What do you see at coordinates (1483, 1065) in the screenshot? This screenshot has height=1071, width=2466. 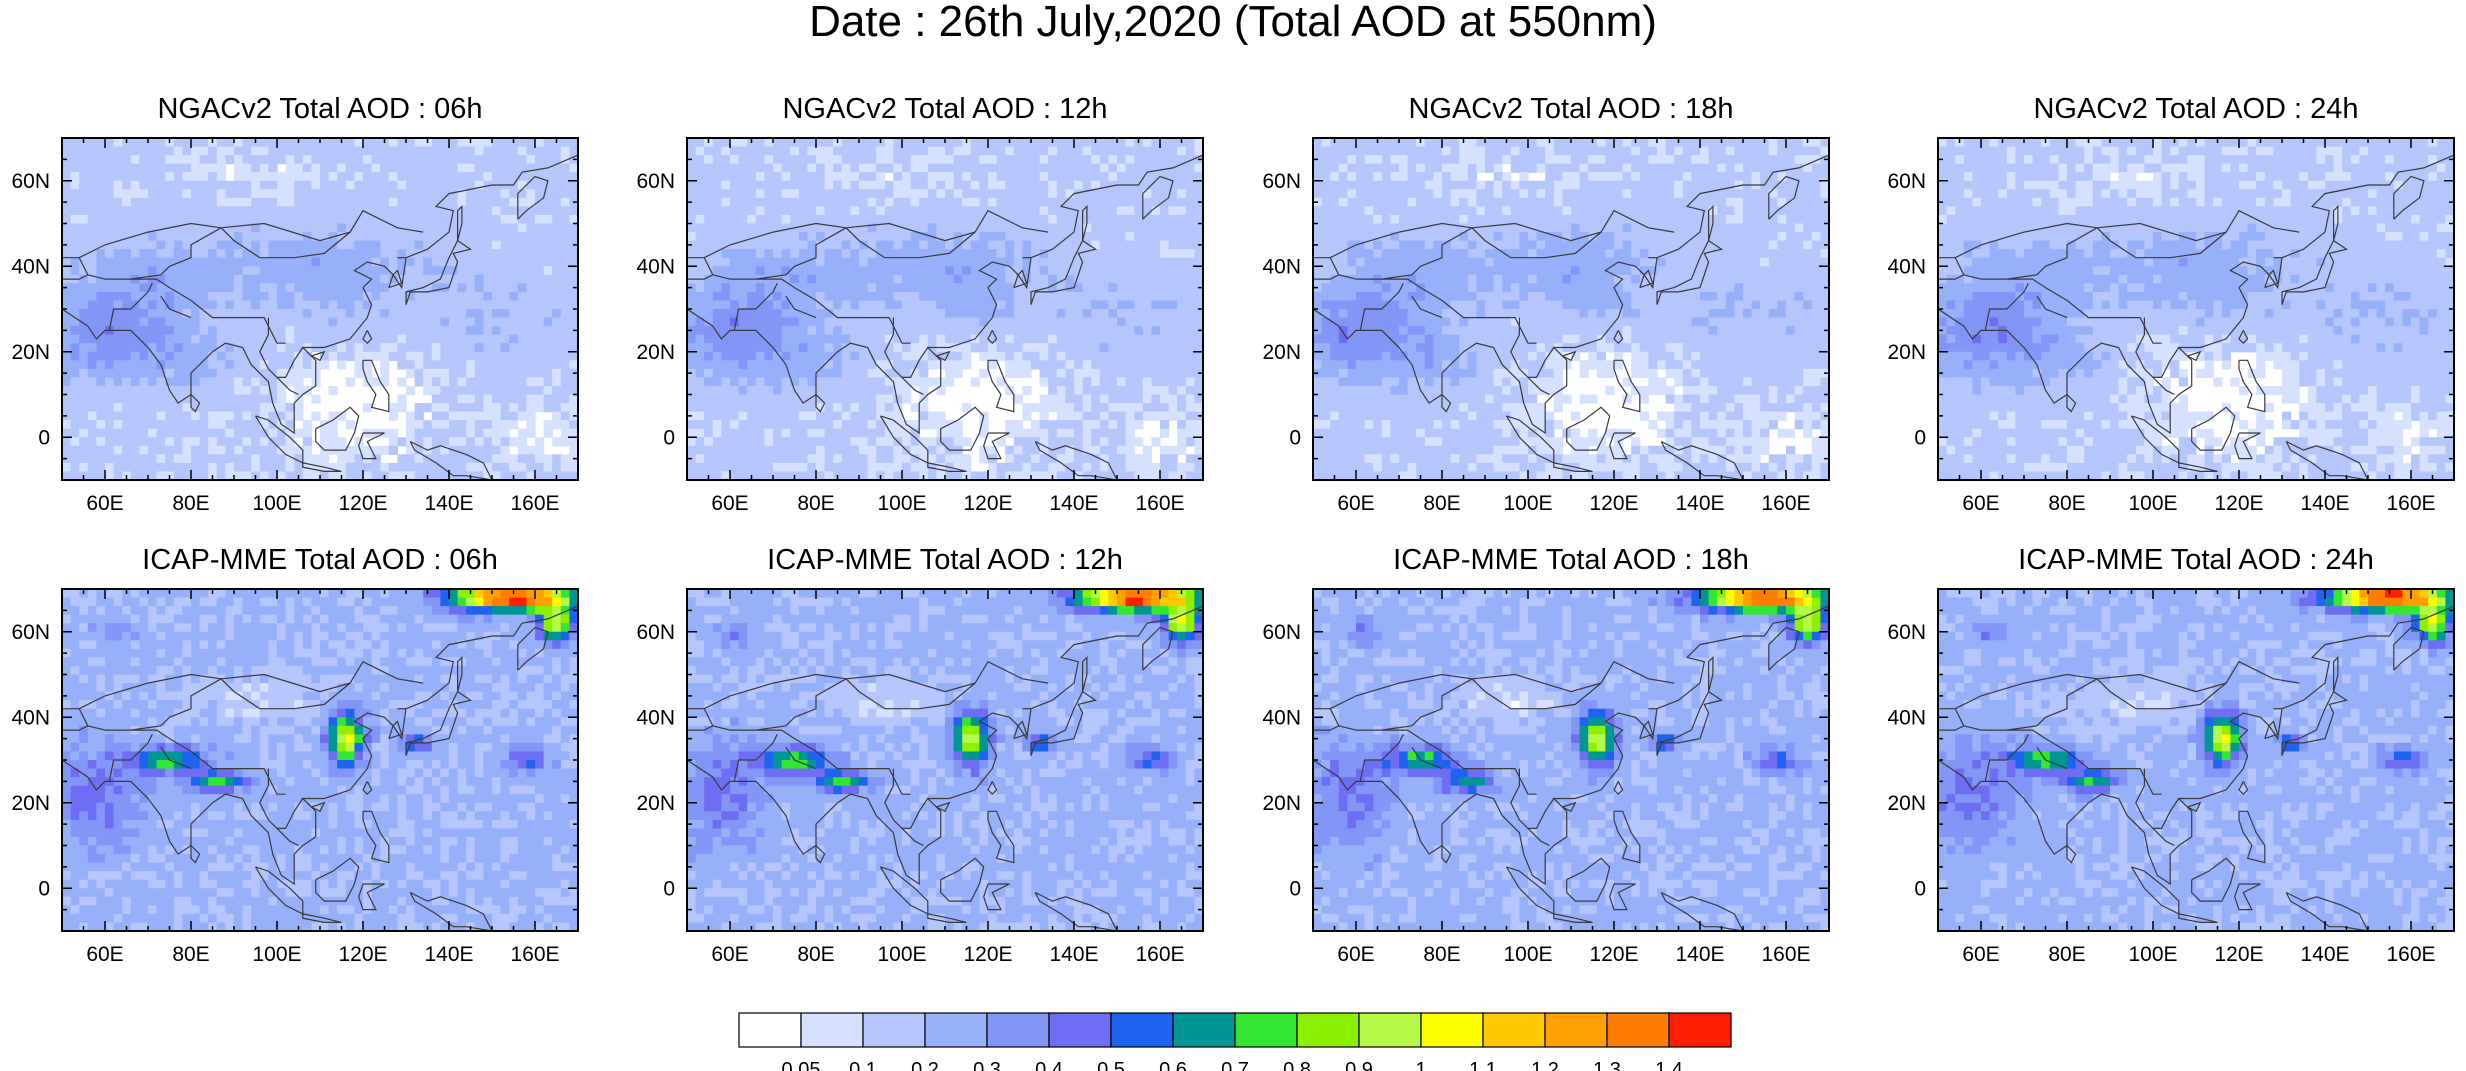 I see `colorbar-label: 1.1` at bounding box center [1483, 1065].